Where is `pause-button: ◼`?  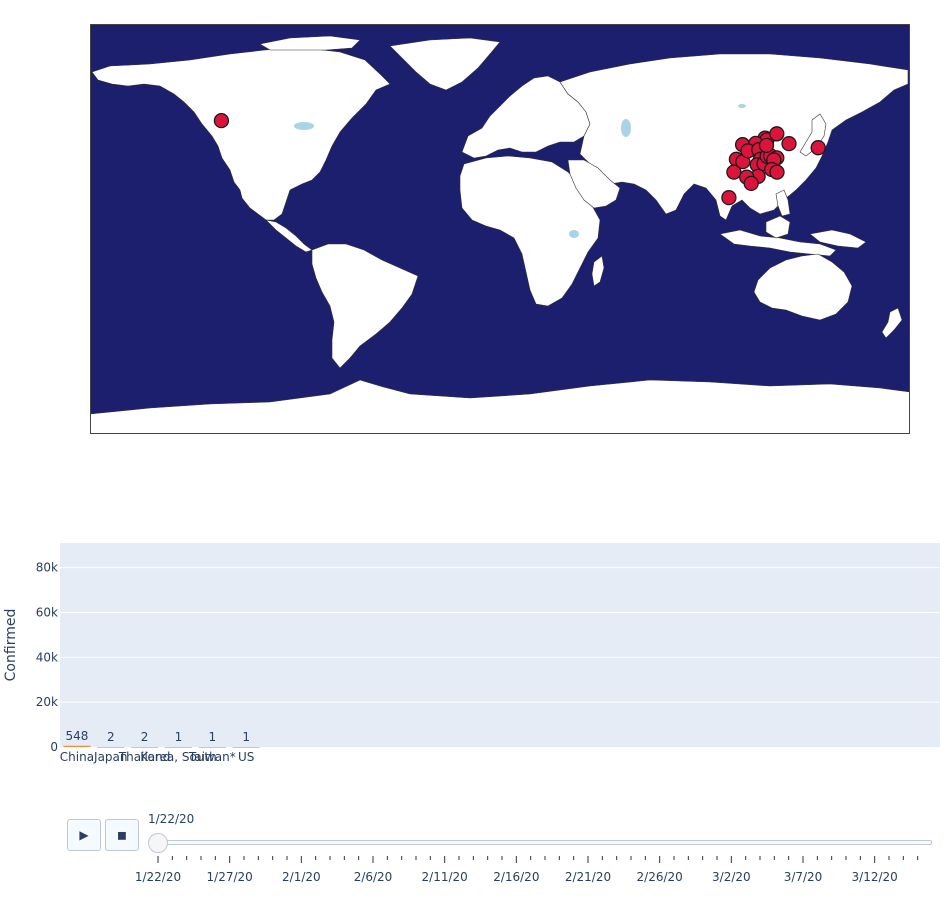 pause-button: ◼ is located at coordinates (122, 835).